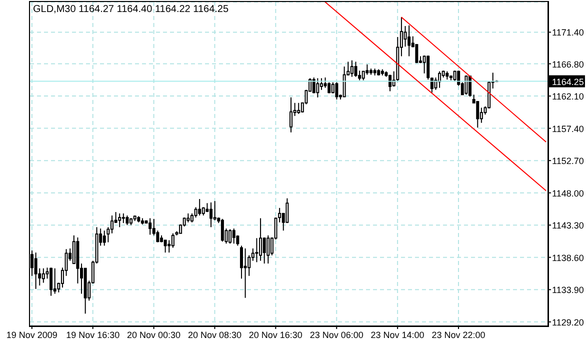  What do you see at coordinates (568, 193) in the screenshot?
I see `y-tick-label: 1148.00` at bounding box center [568, 193].